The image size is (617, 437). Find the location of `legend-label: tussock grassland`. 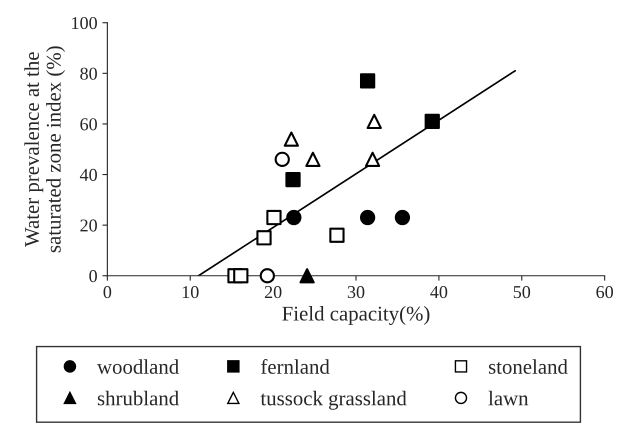

legend-label: tussock grassland is located at coordinates (333, 400).